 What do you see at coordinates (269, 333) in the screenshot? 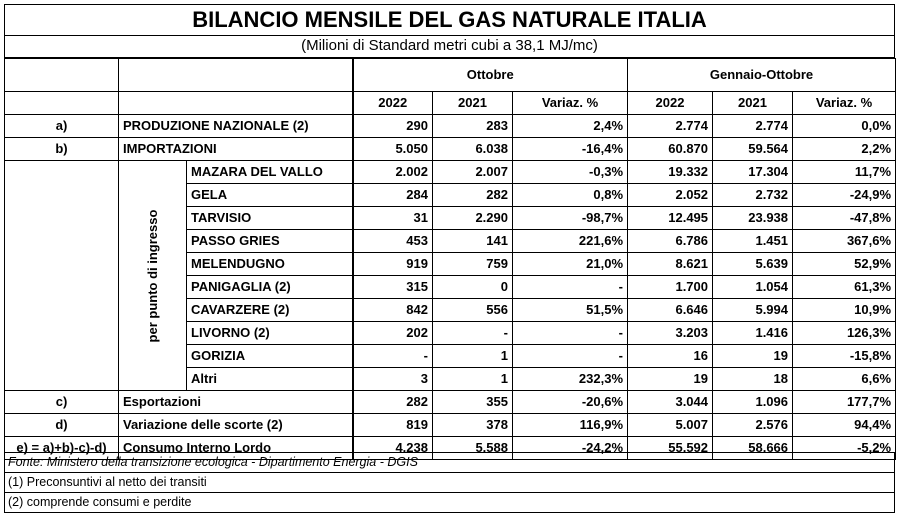
I see `entry-name: LIVORNO (2)` at bounding box center [269, 333].